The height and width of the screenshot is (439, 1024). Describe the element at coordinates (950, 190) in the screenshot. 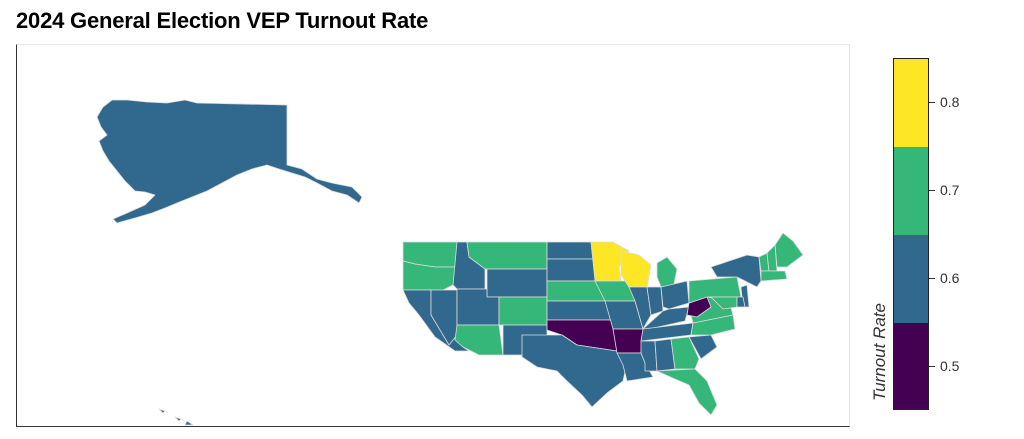

I see `colorbar-tick-label: 0.7` at that location.